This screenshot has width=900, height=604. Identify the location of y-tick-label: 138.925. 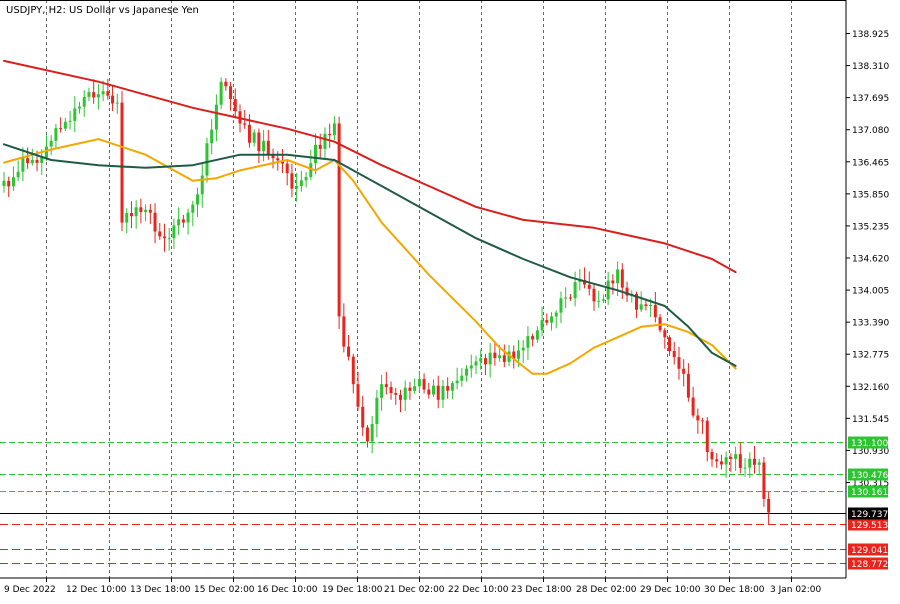
(870, 35).